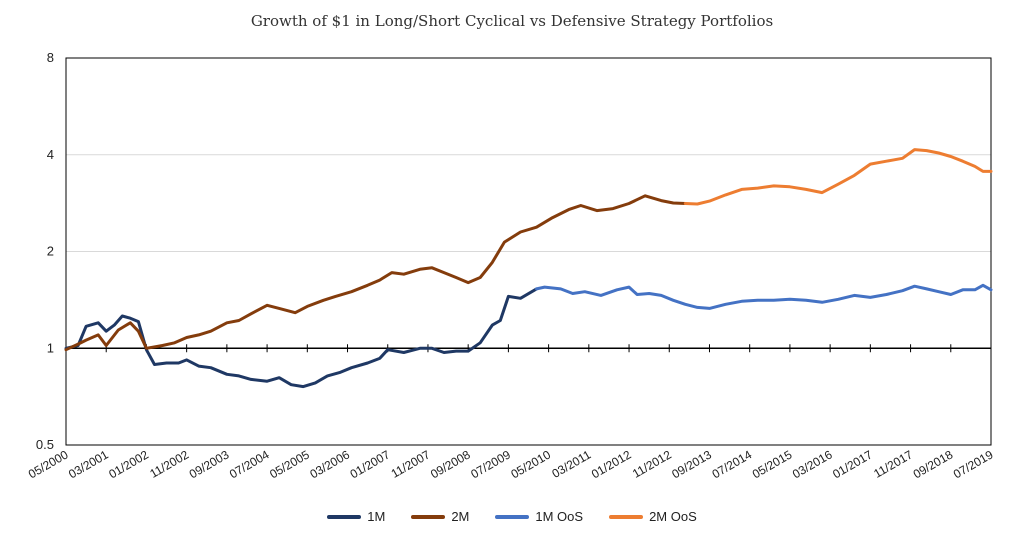 This screenshot has height=546, width=1024. I want to click on x-tick-label: 09/2018, so click(933, 464).